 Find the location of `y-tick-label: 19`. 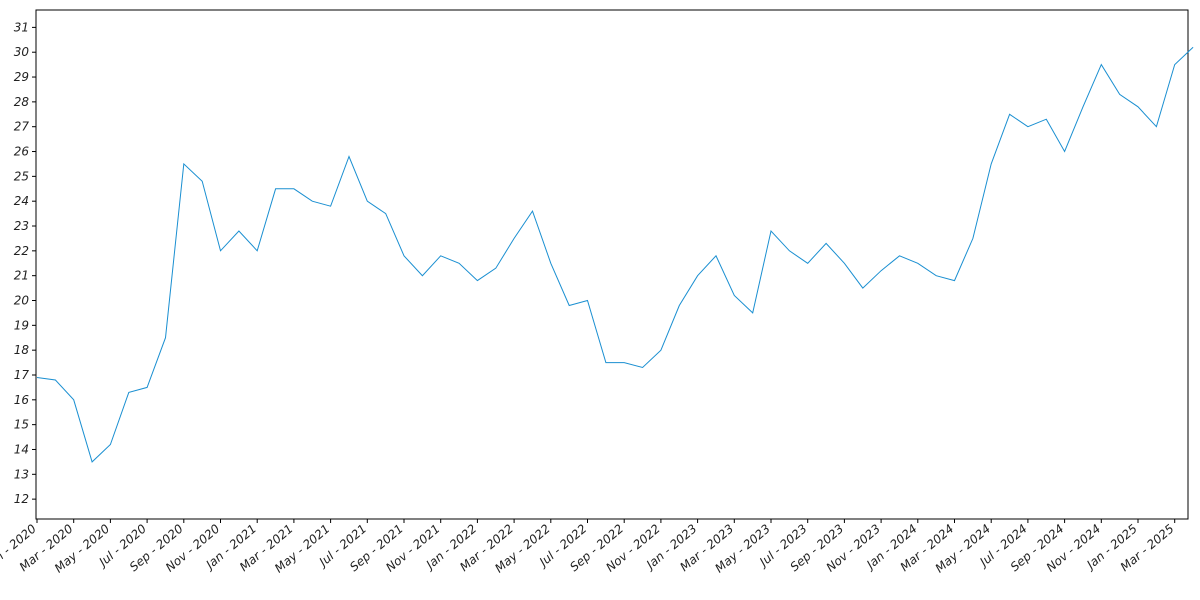

y-tick-label: 19 is located at coordinates (21, 325).